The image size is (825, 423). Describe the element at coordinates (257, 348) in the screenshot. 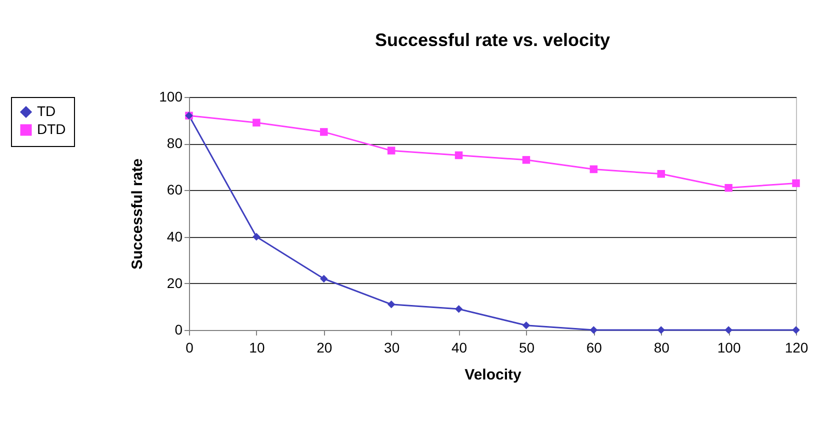

I see `x-tick-label: 10` at that location.